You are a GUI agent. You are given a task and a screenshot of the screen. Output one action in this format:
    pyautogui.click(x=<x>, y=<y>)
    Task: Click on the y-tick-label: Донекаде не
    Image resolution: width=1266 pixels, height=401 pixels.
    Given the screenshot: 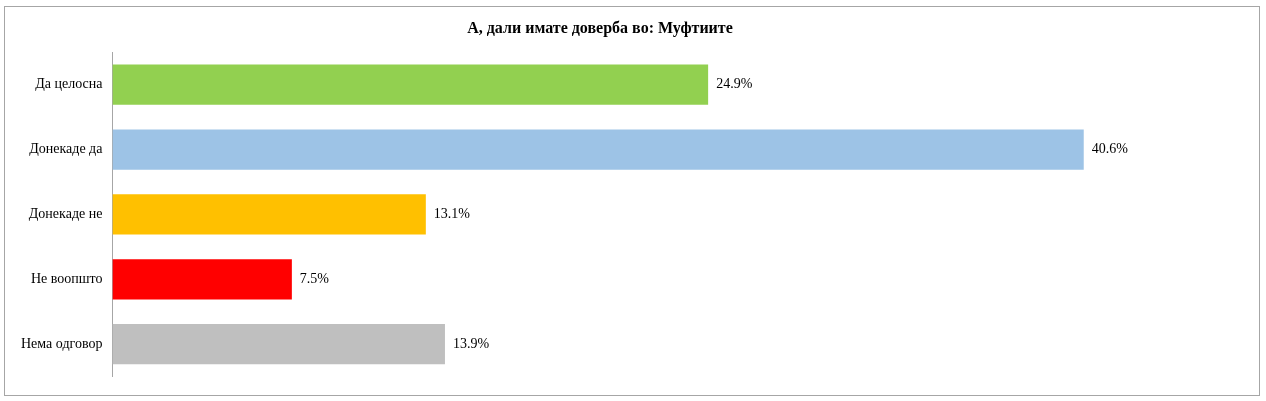 What is the action you would take?
    pyautogui.click(x=65, y=214)
    